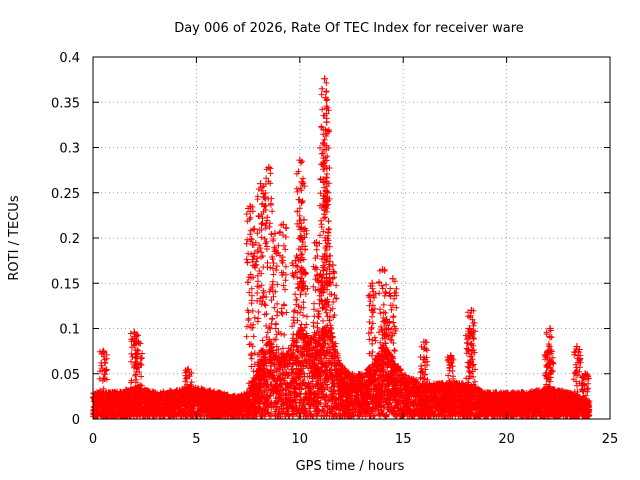  Describe the element at coordinates (65, 375) in the screenshot. I see `y-tick-label: 0.05` at that location.